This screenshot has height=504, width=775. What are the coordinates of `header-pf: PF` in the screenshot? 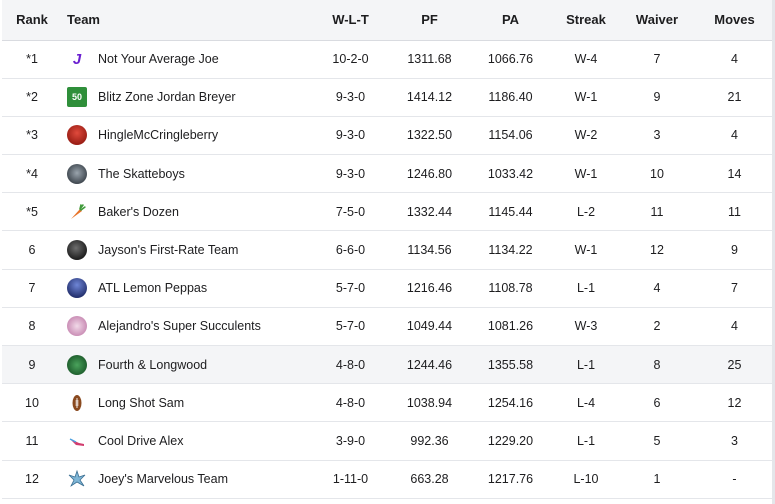 It's located at (429, 20).